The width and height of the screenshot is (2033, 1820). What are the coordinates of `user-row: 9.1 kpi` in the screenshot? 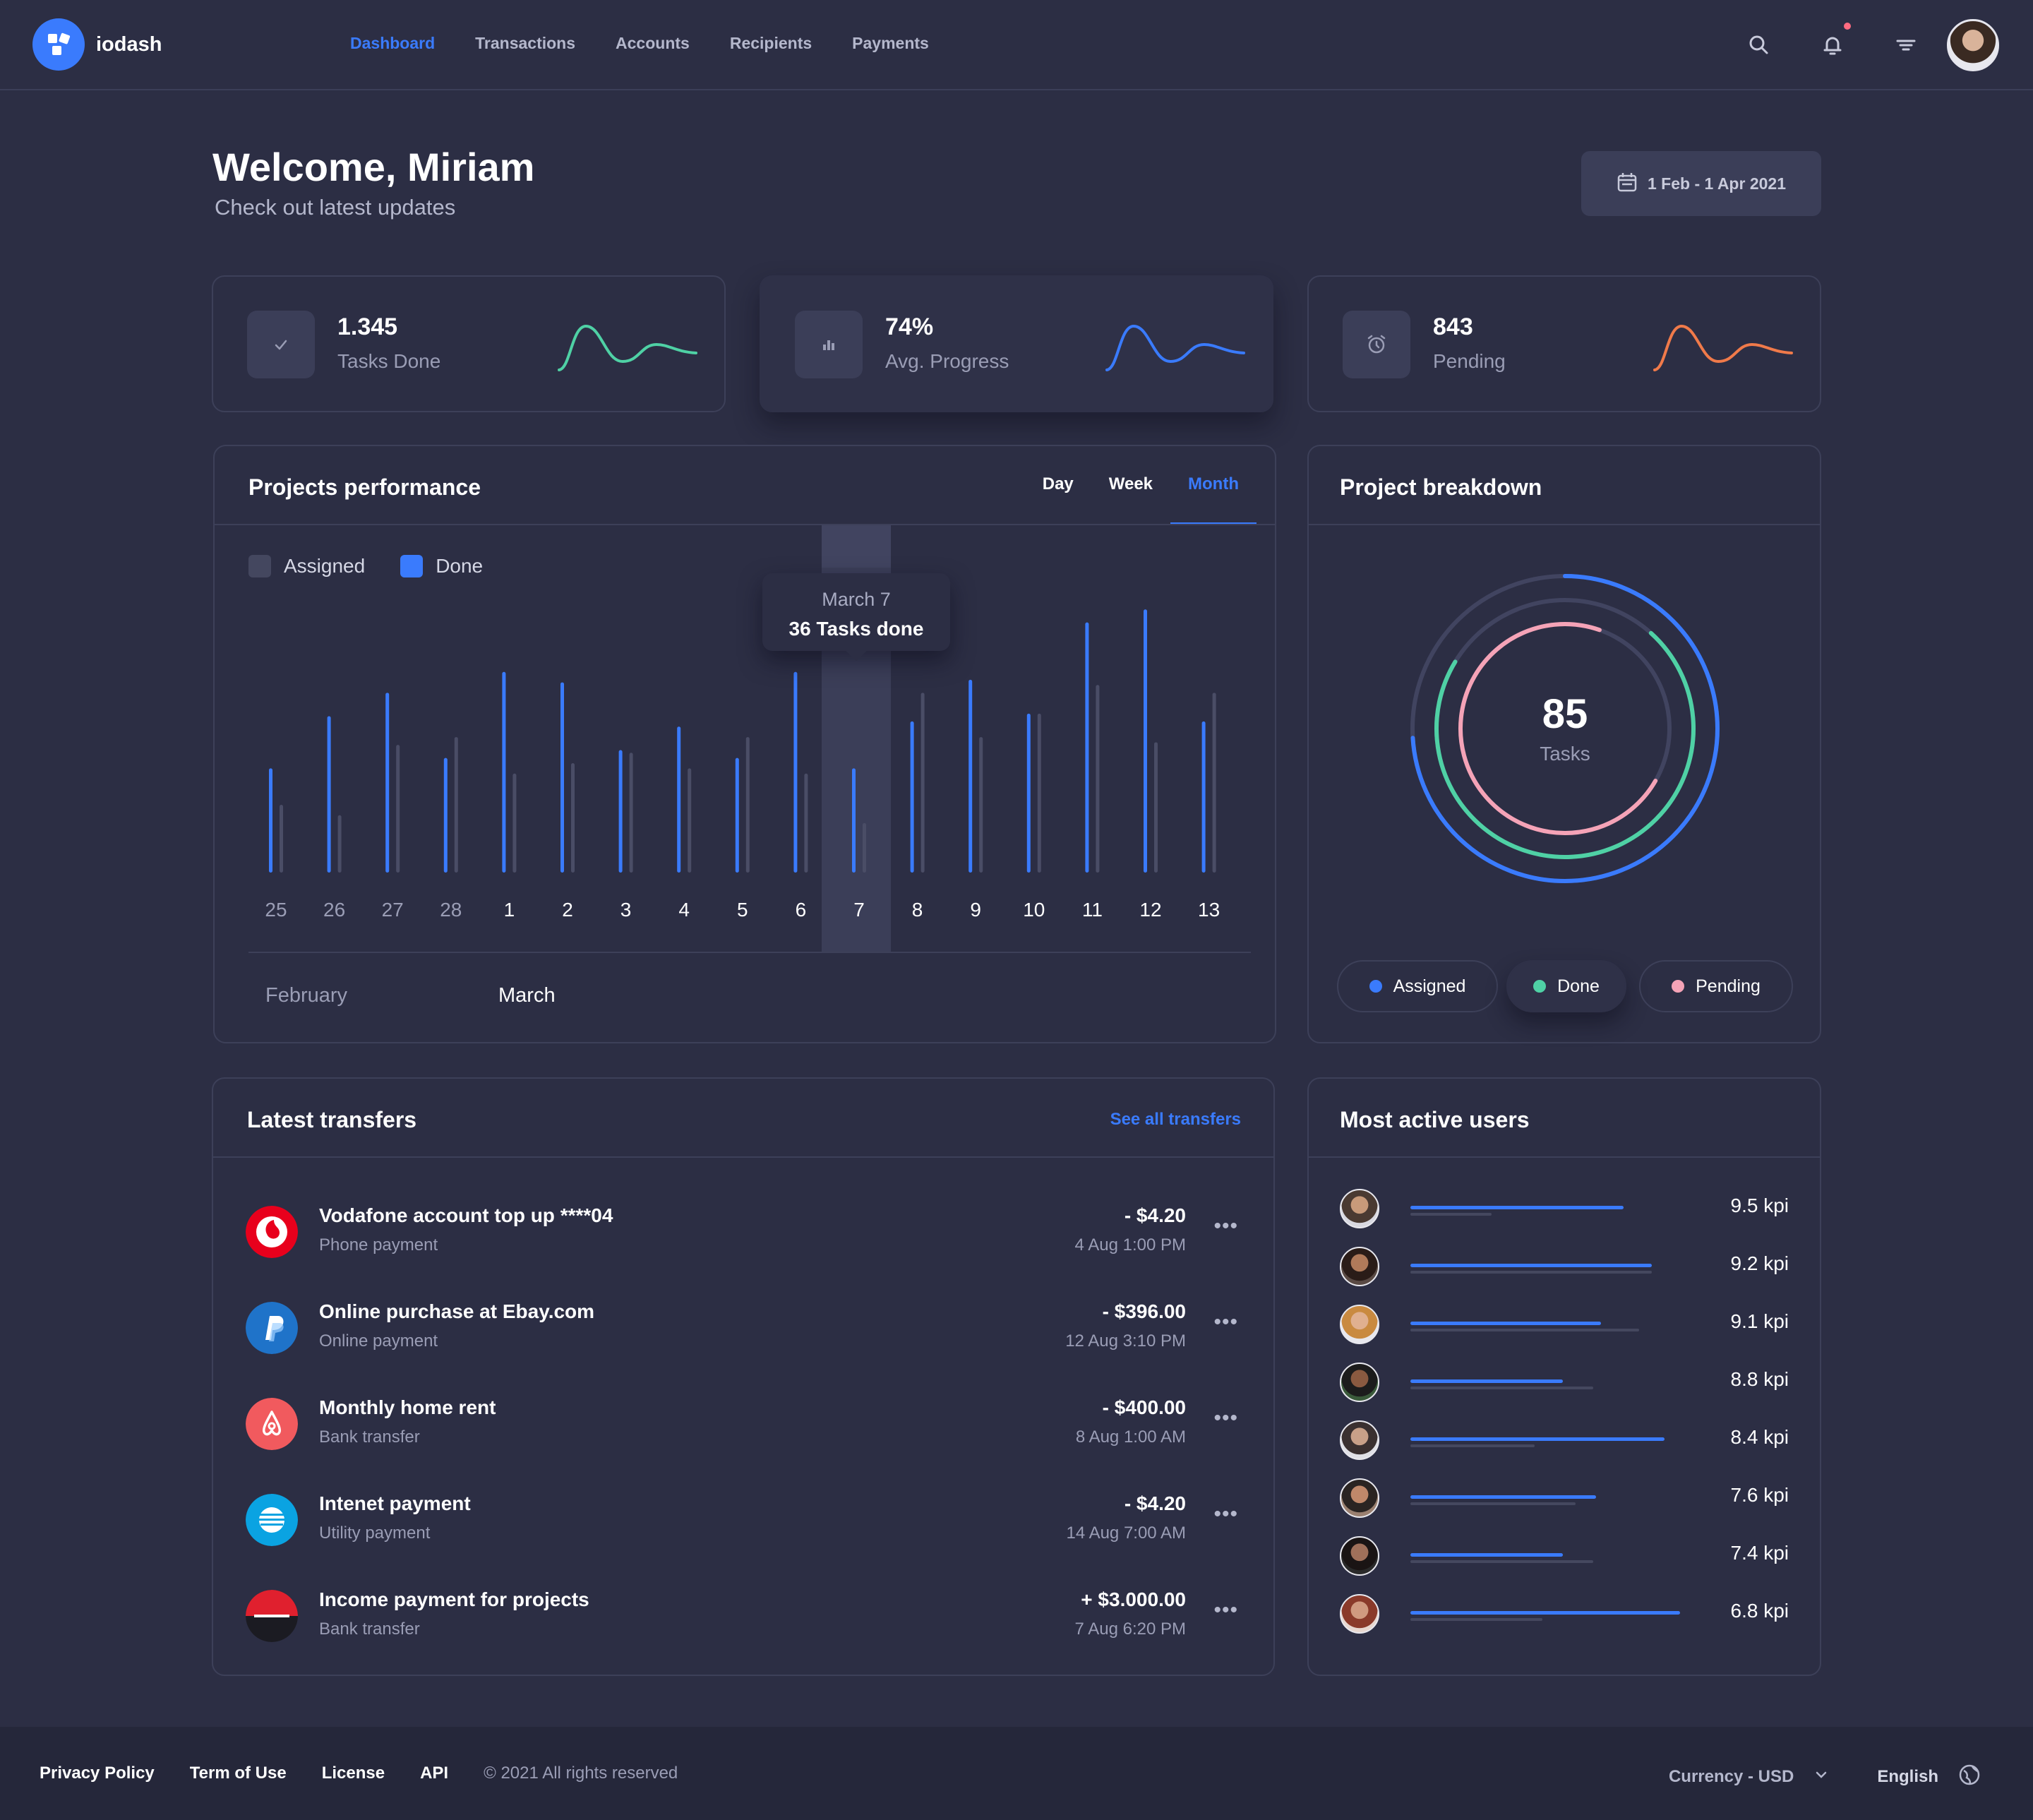 It's located at (1565, 1326).